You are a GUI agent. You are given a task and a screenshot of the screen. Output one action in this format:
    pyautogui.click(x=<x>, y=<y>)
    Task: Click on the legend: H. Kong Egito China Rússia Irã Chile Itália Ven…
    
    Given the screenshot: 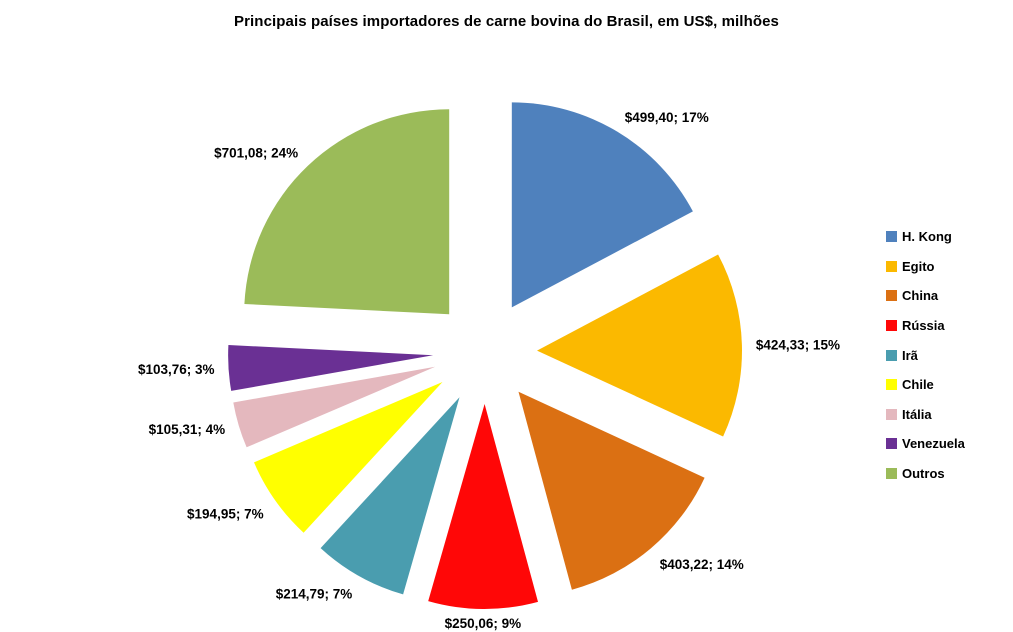 What is the action you would take?
    pyautogui.click(x=925, y=355)
    